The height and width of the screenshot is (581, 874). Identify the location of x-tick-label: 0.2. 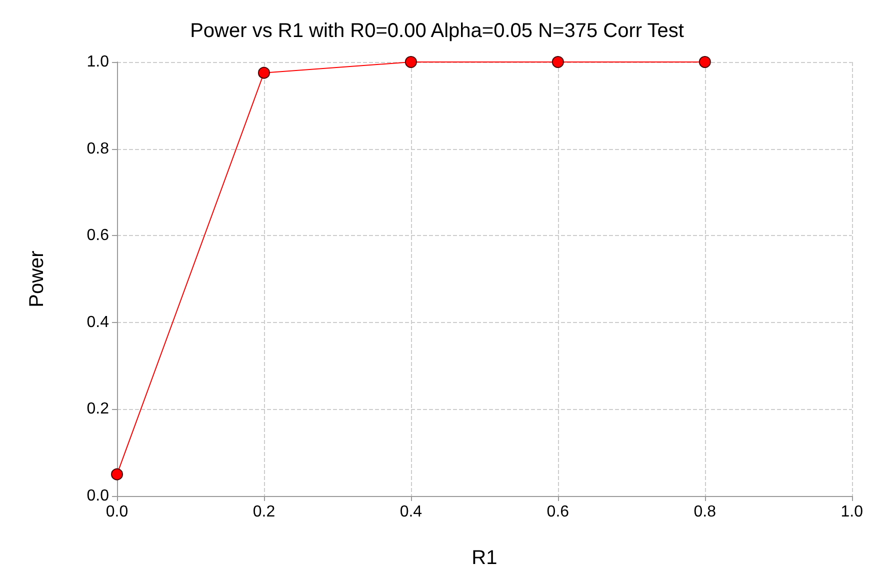
(264, 512).